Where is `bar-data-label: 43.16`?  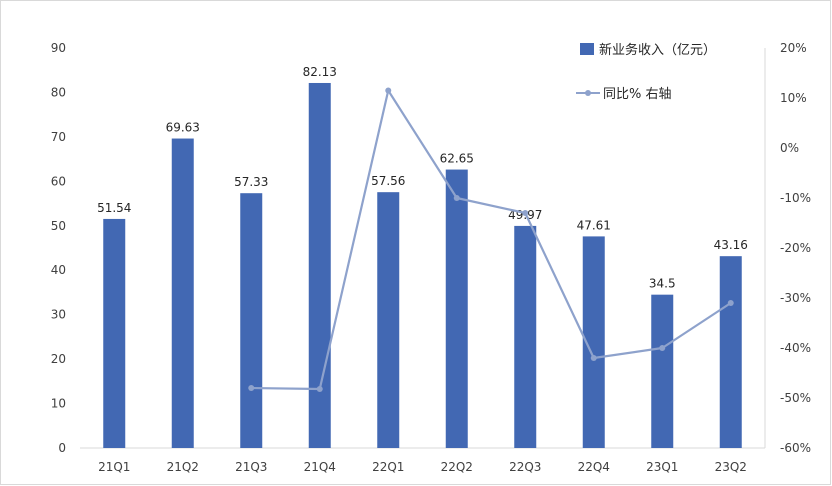
bar-data-label: 43.16 is located at coordinates (731, 245).